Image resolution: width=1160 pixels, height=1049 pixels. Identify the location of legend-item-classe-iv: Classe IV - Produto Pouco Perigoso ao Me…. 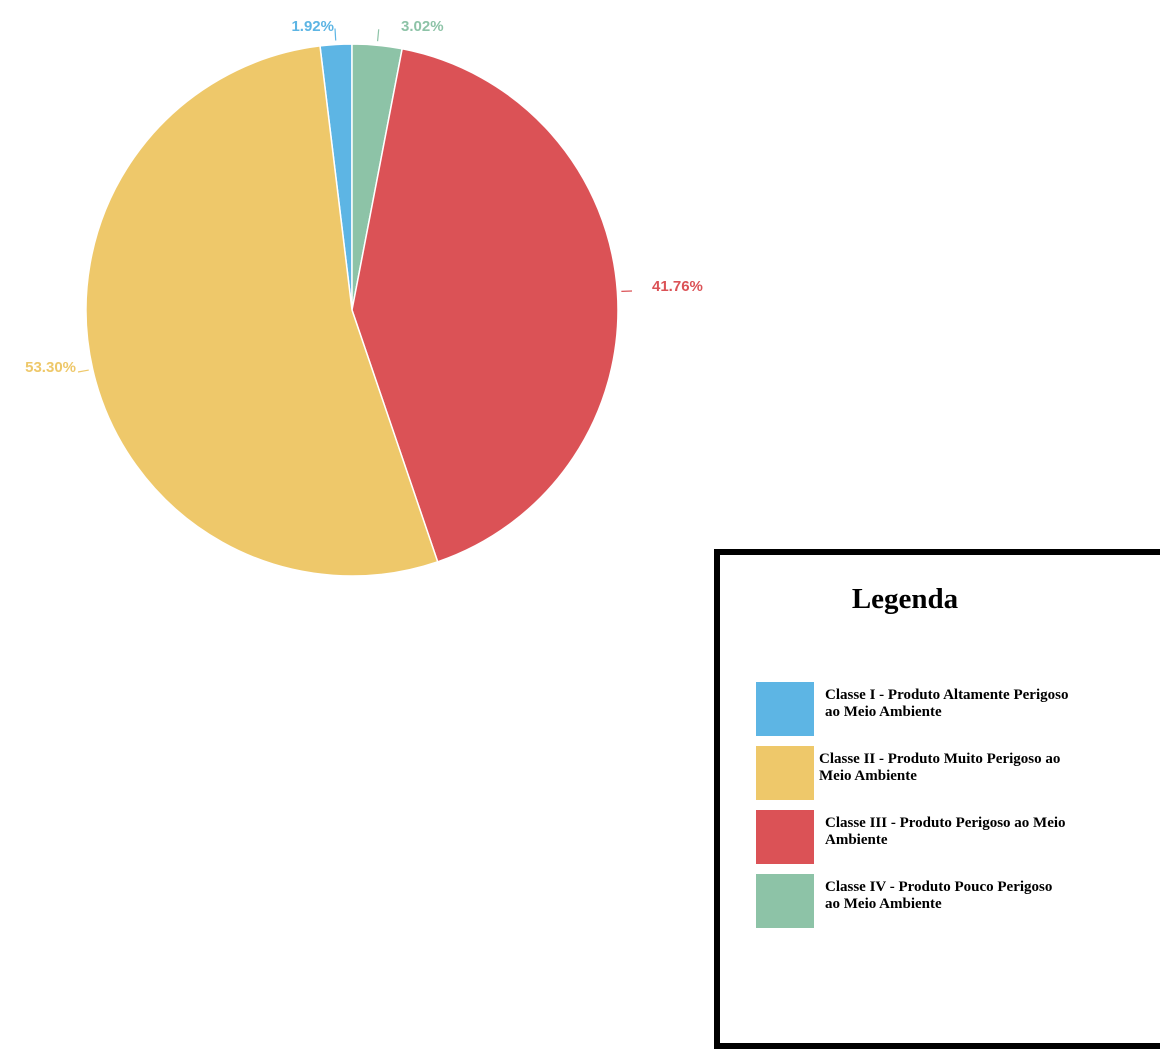
(956, 901).